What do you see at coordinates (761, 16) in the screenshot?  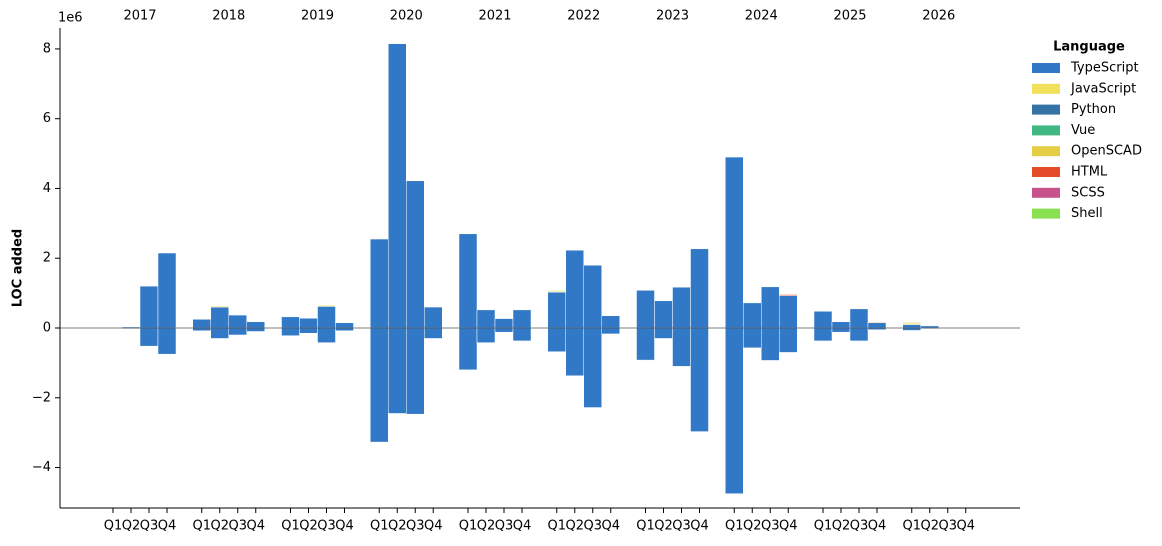 I see `year-label: 2024` at bounding box center [761, 16].